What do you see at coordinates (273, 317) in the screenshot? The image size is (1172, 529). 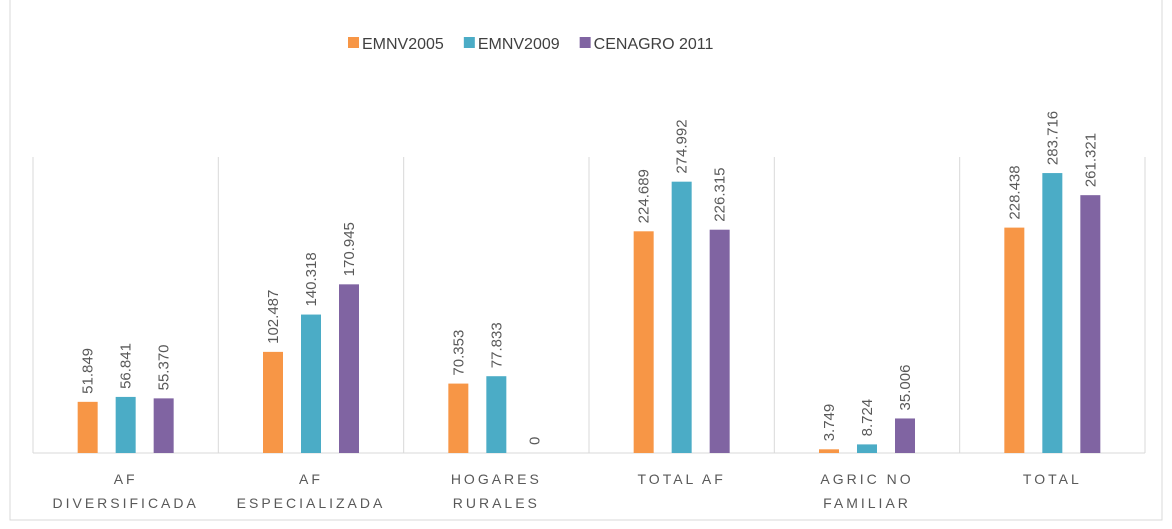 I see `data-label: 102.487` at bounding box center [273, 317].